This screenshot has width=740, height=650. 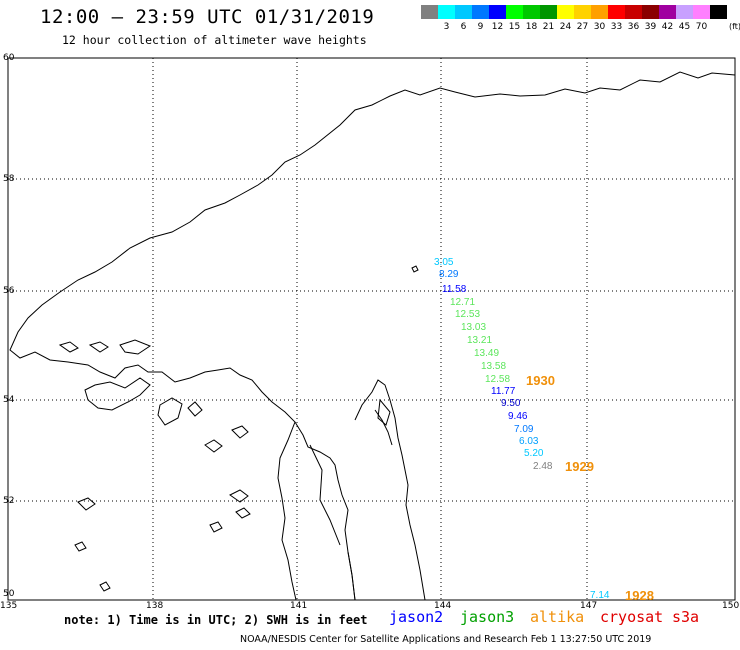 What do you see at coordinates (9, 594) in the screenshot?
I see `lat-label: 50` at bounding box center [9, 594].